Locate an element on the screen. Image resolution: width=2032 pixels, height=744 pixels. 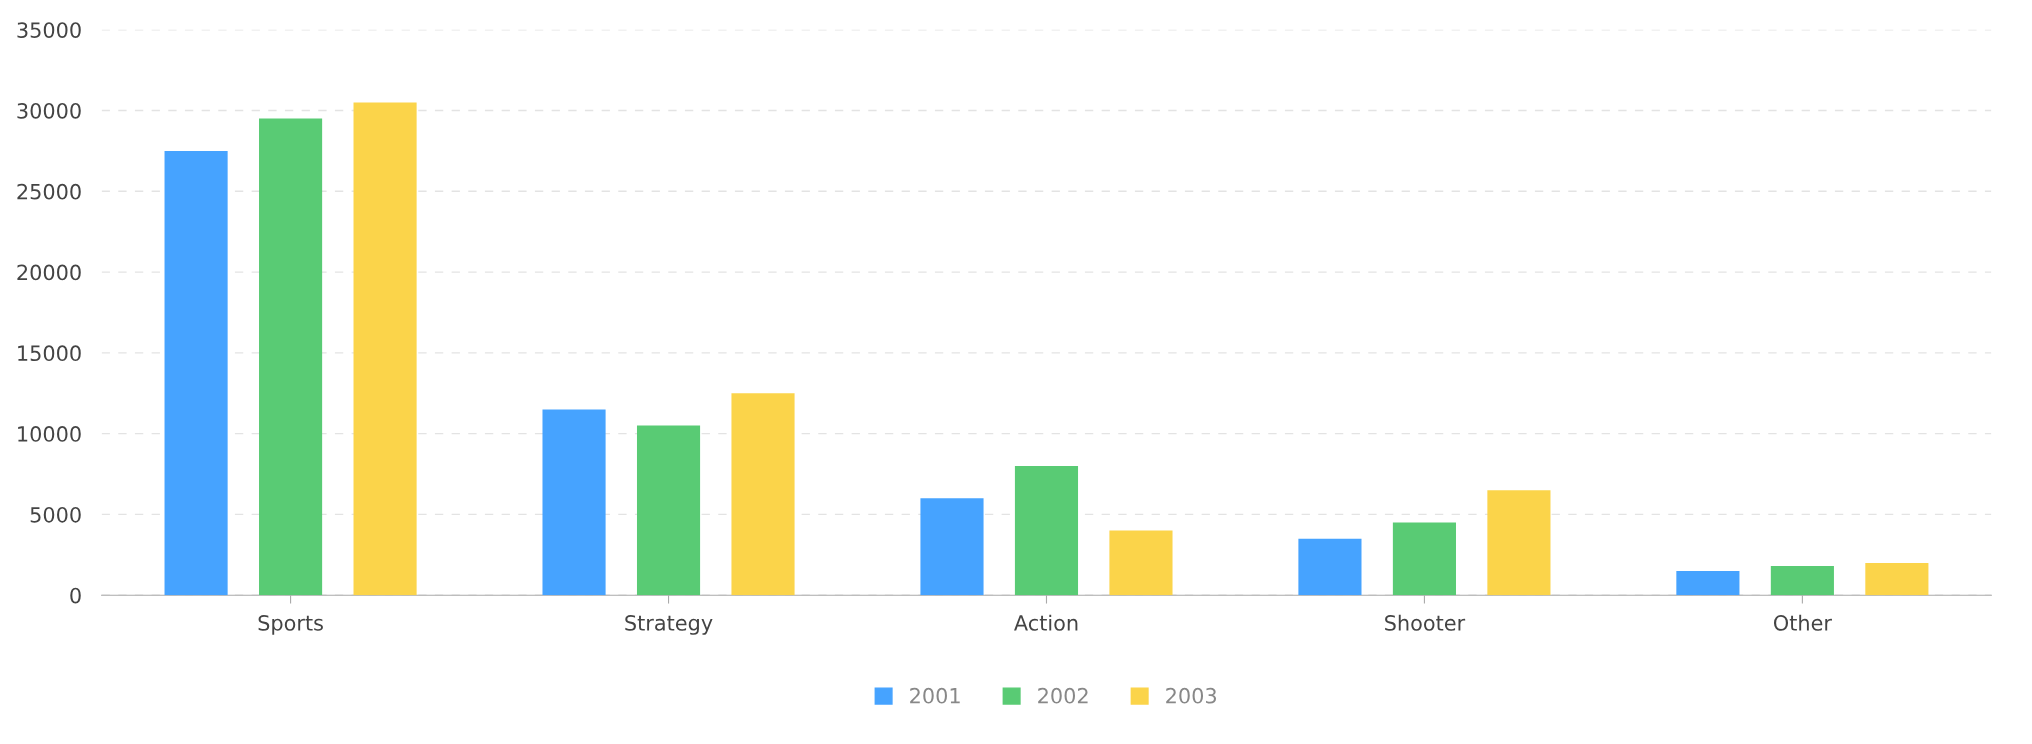
y-tick-label: 30000 is located at coordinates (49, 110).